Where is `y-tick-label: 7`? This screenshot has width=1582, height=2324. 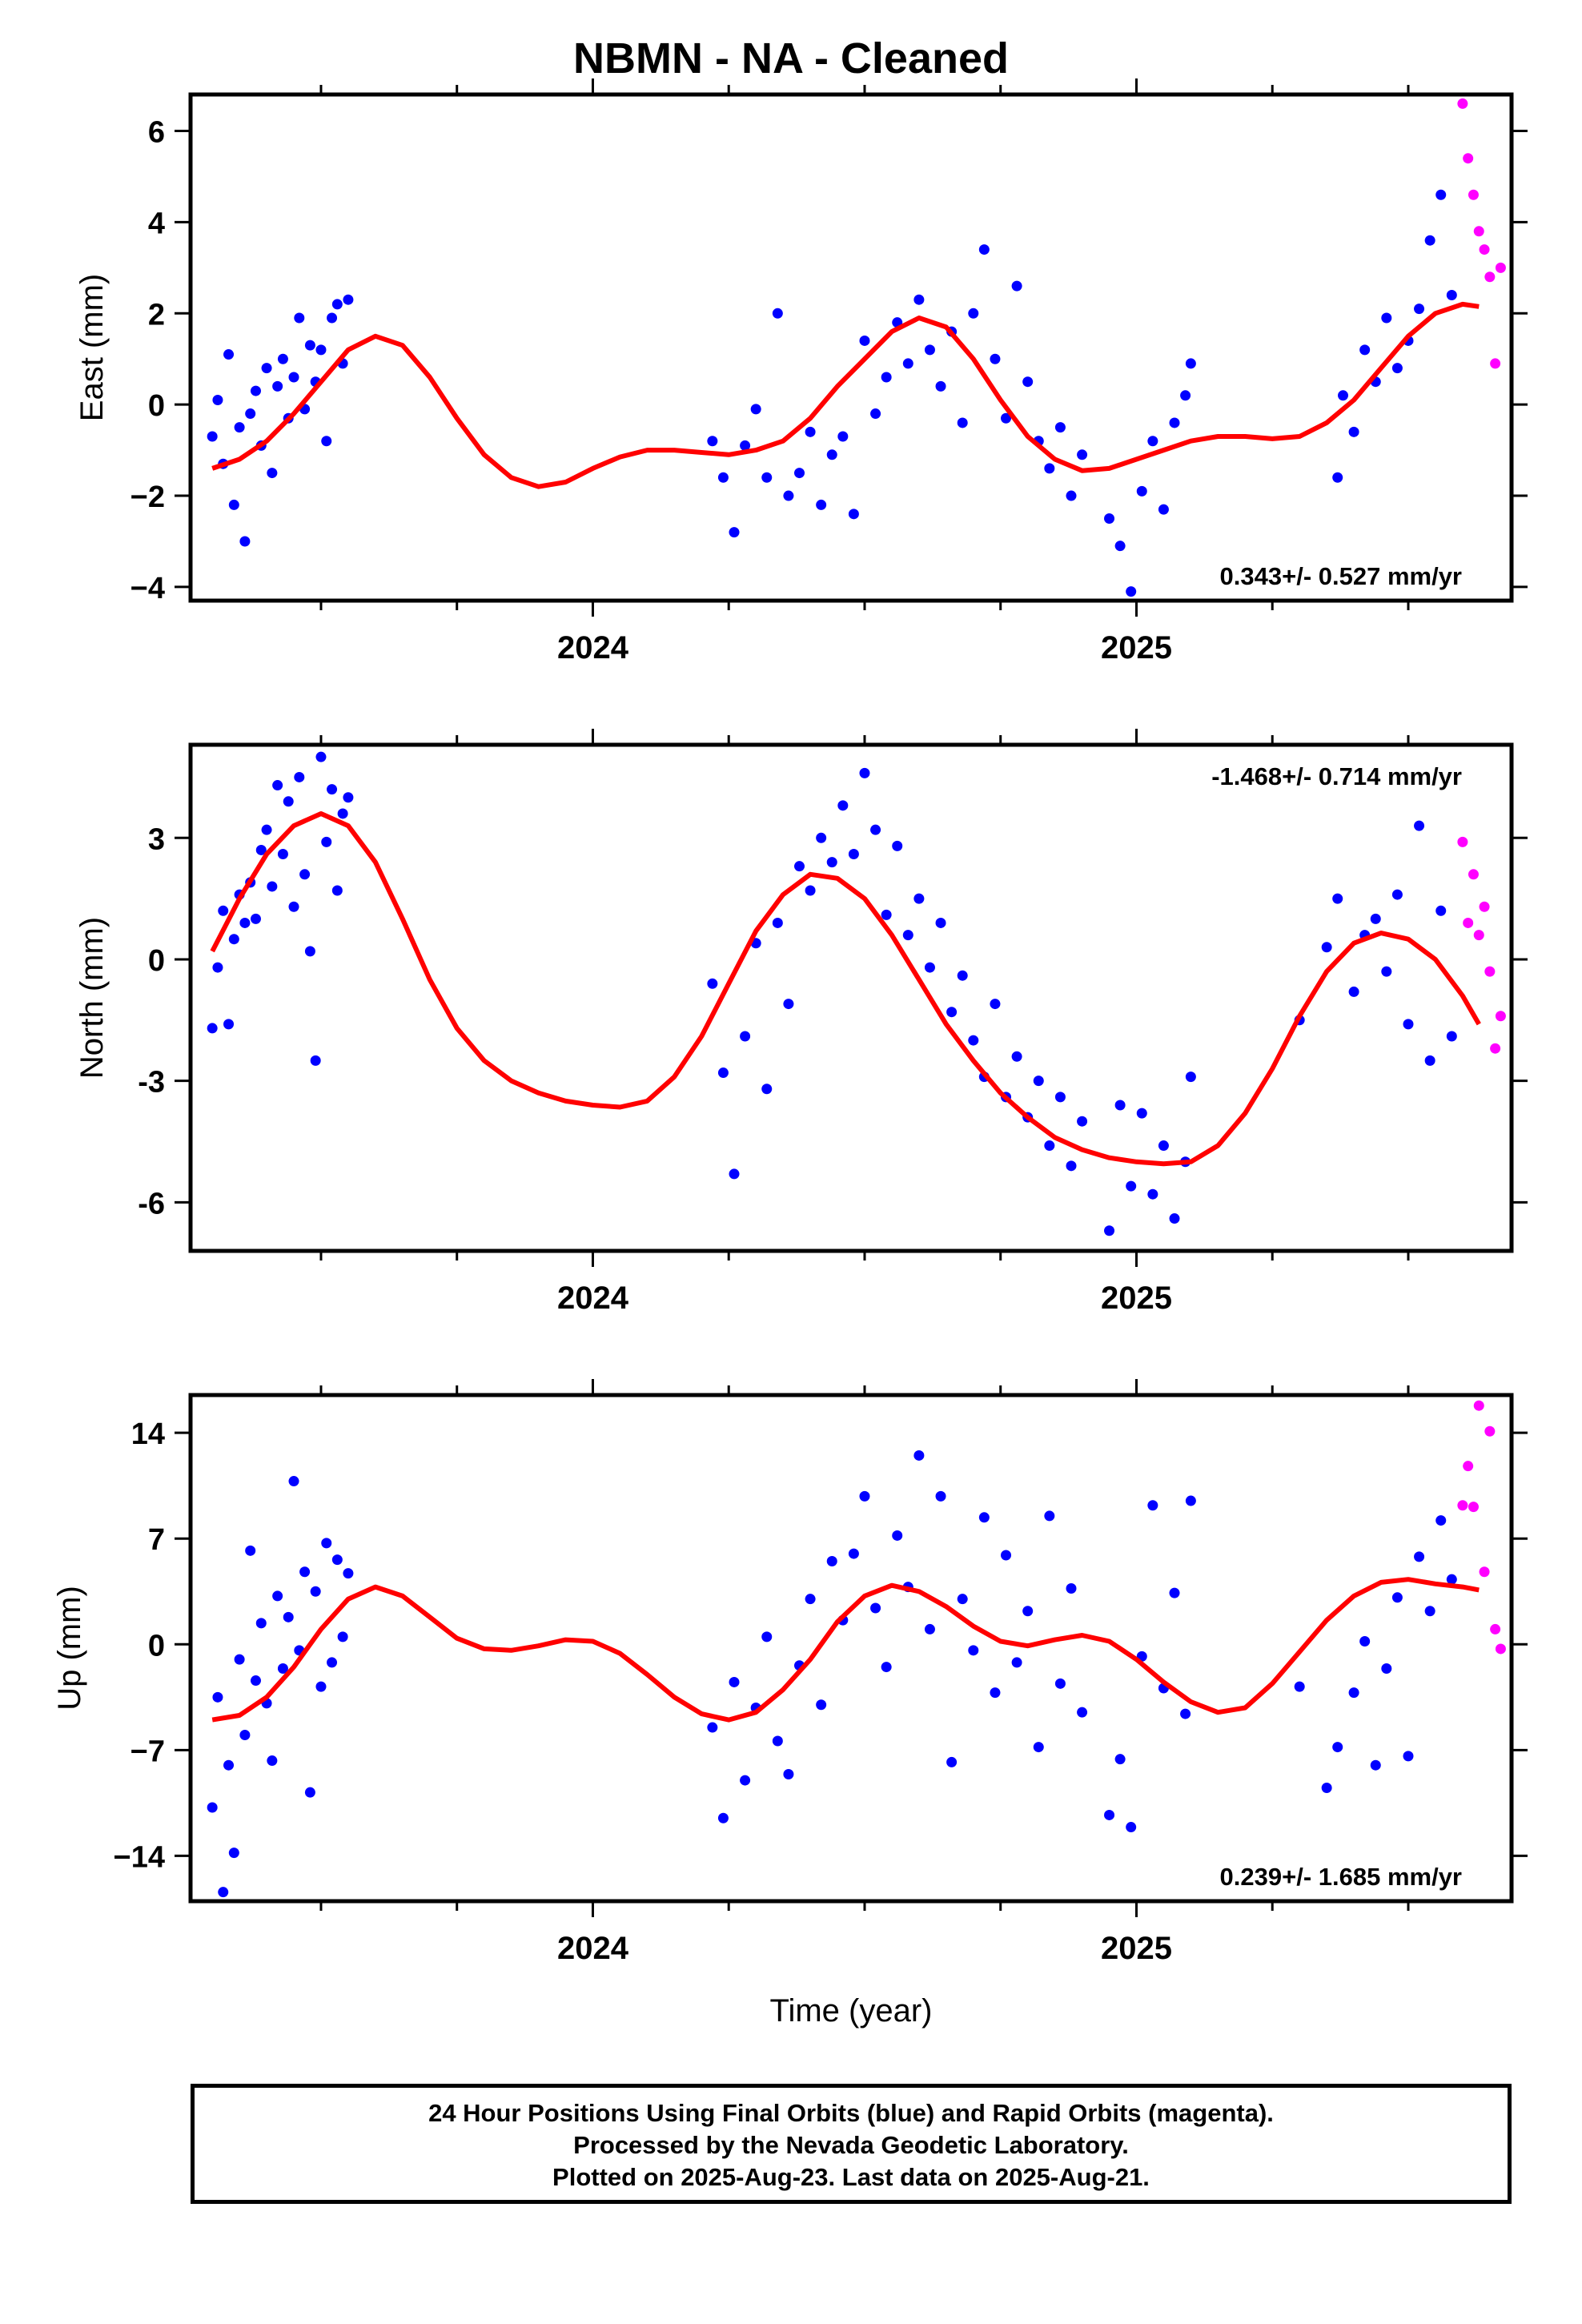
y-tick-label: 7 is located at coordinates (156, 1540).